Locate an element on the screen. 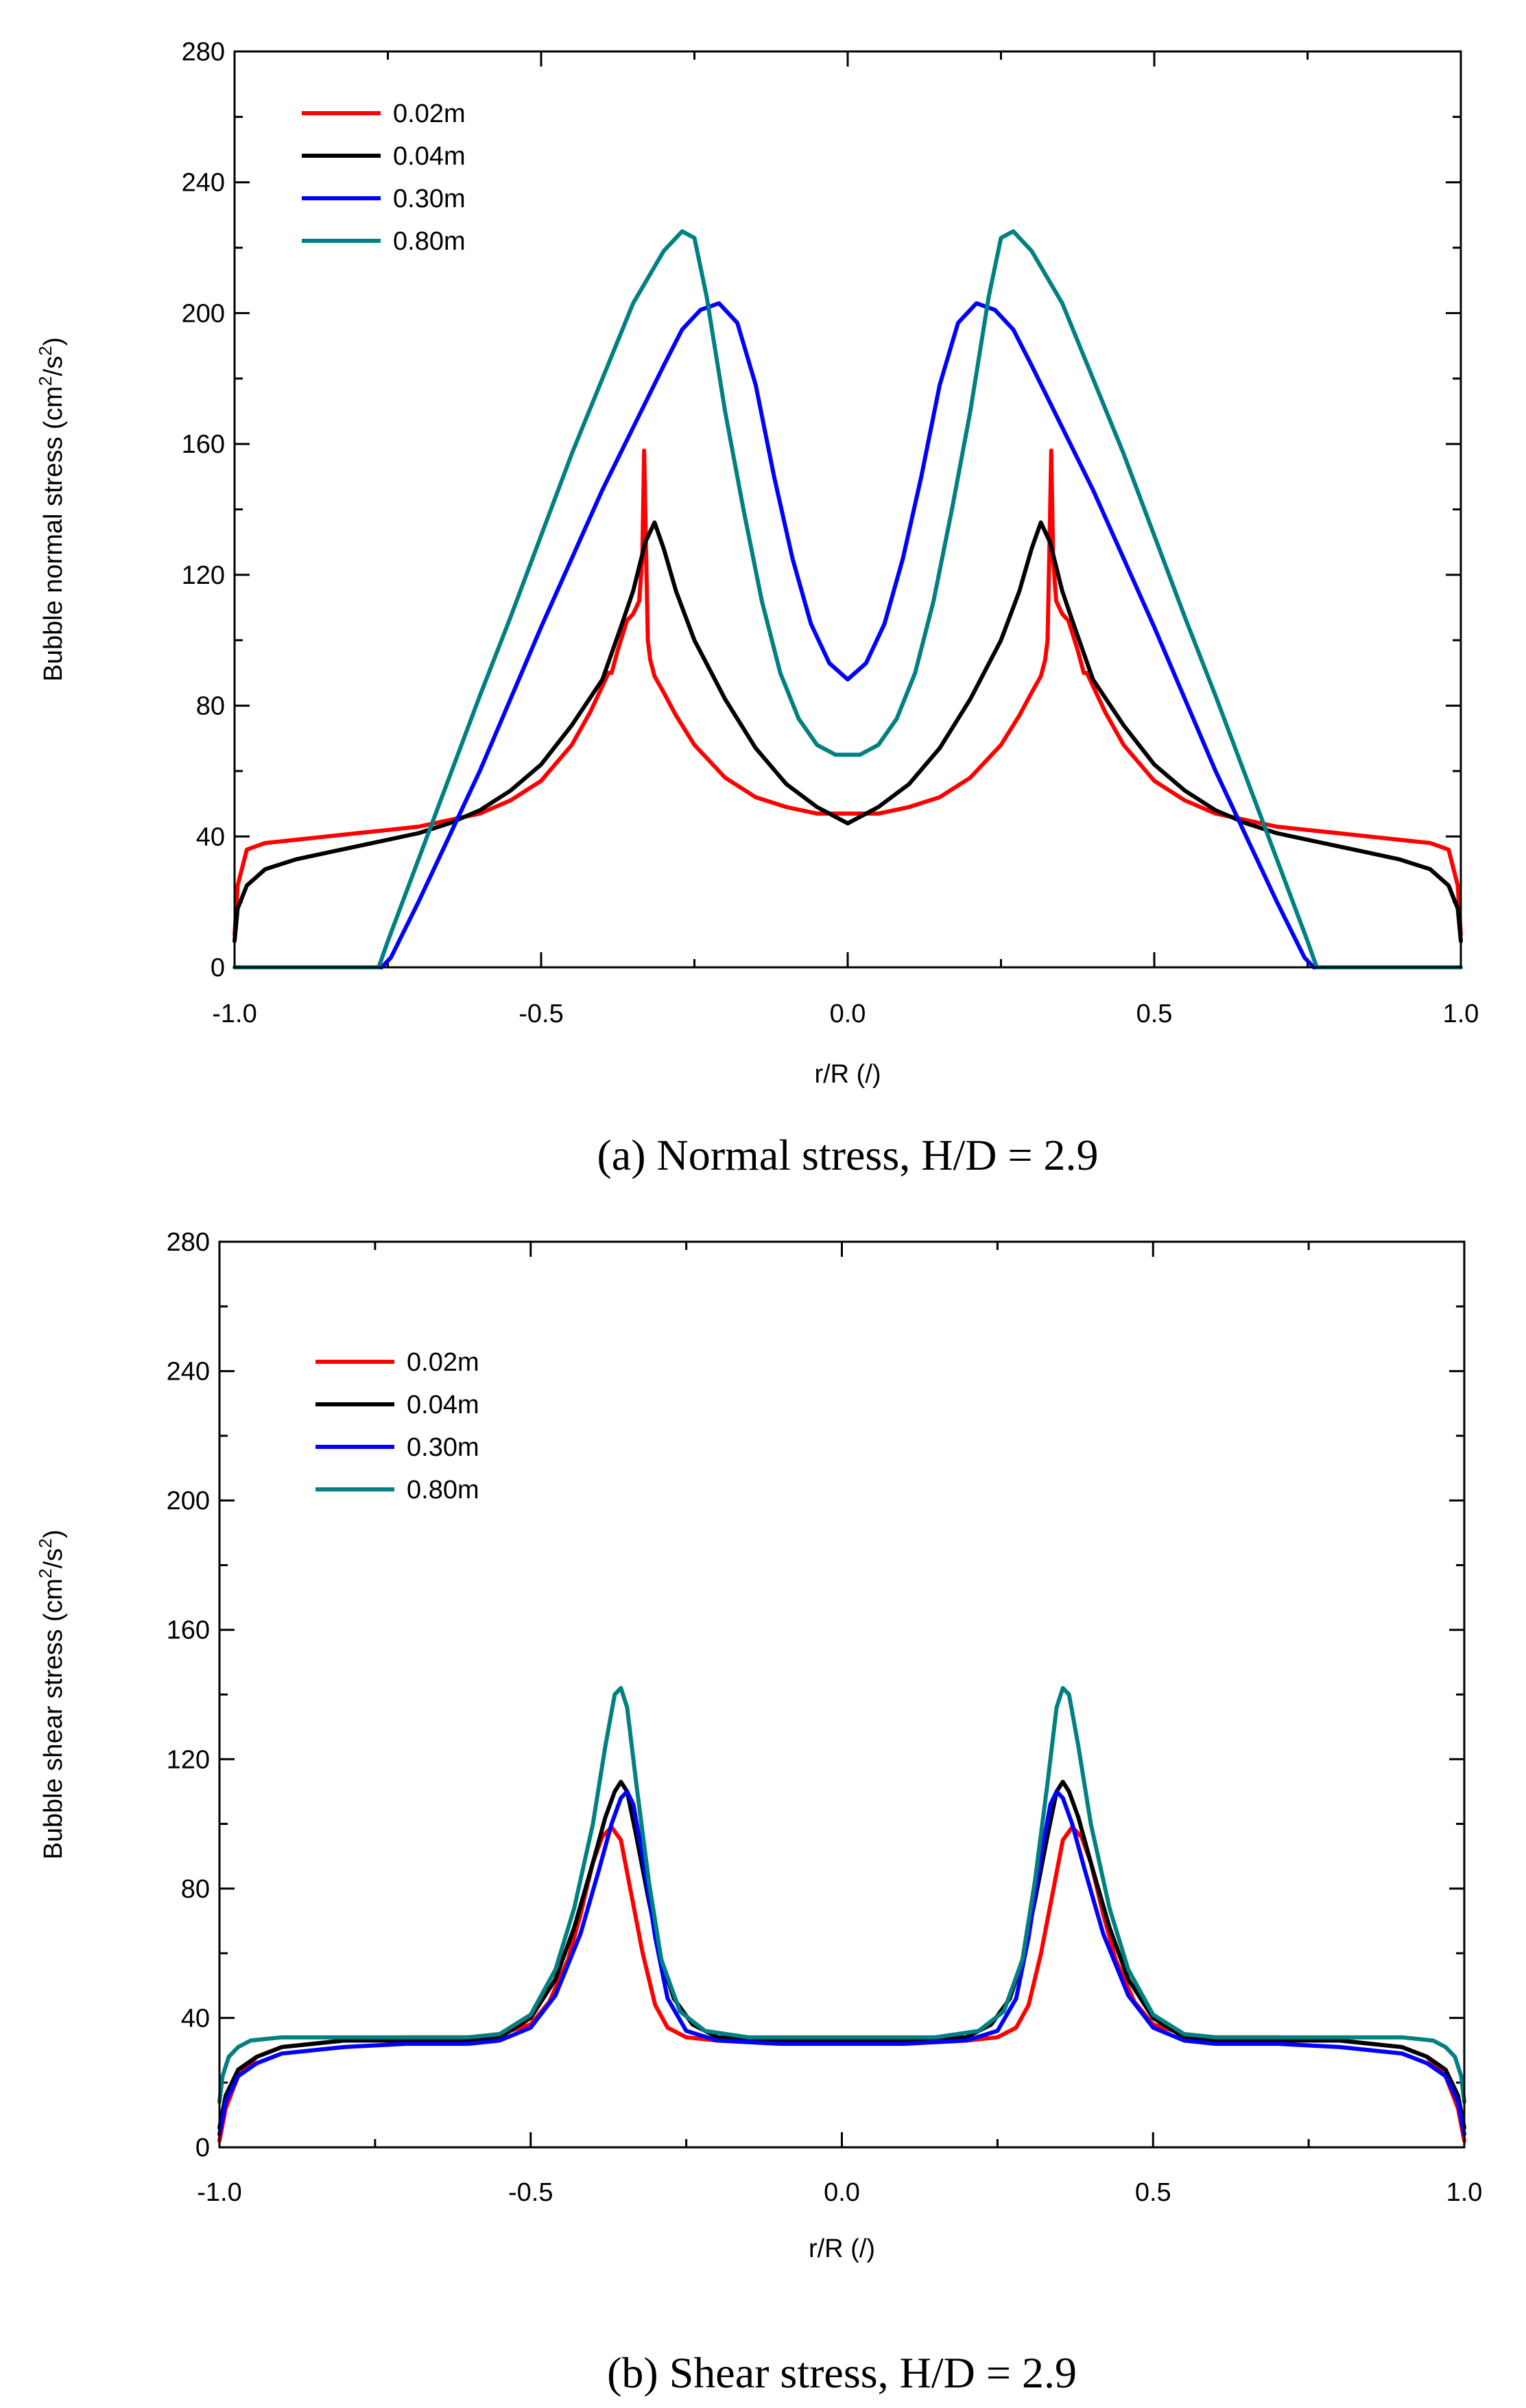 The height and width of the screenshot is (2408, 1526). panel-a-y-tick-labels: 0 40 80 120 160 200 240 280 is located at coordinates (203, 510).